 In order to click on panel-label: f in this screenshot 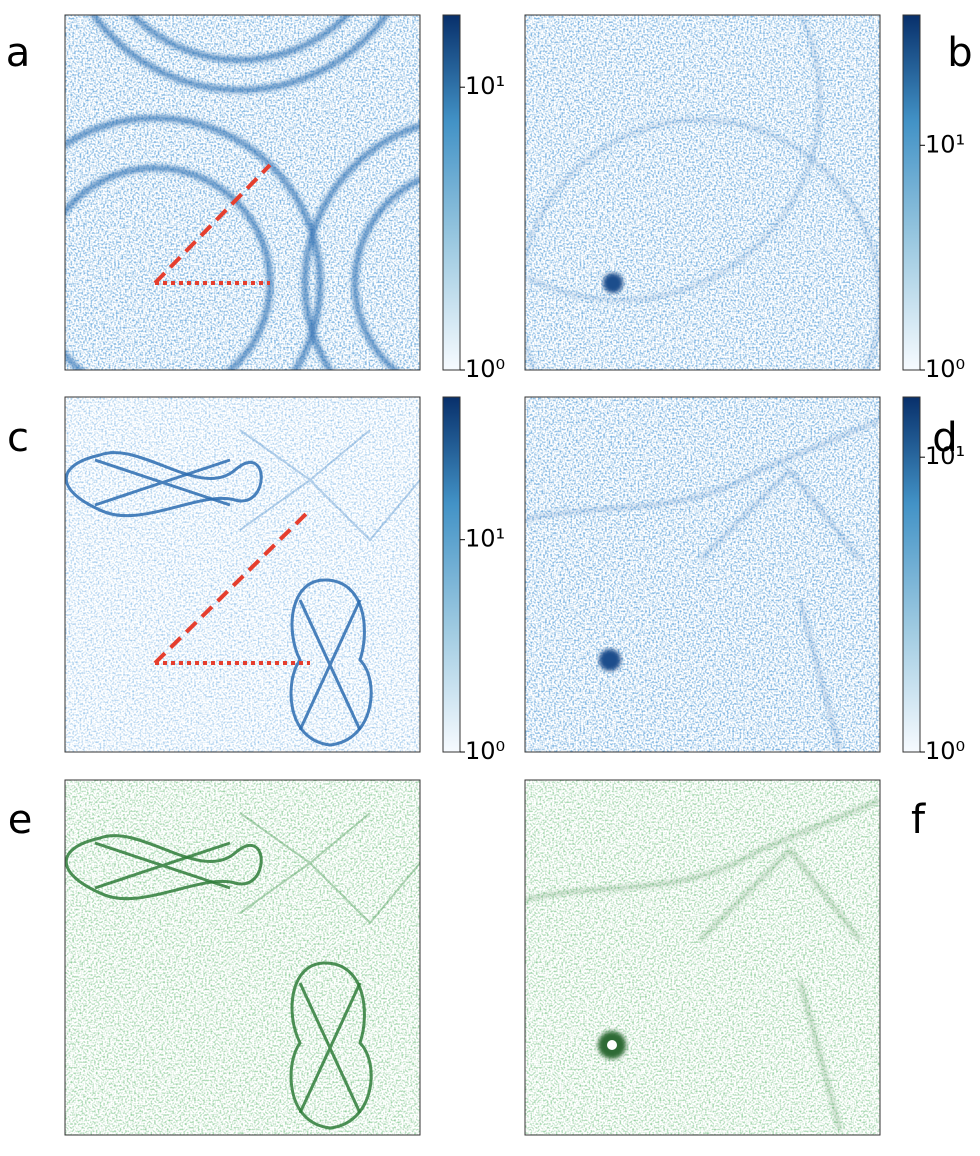, I will do `click(918, 820)`.